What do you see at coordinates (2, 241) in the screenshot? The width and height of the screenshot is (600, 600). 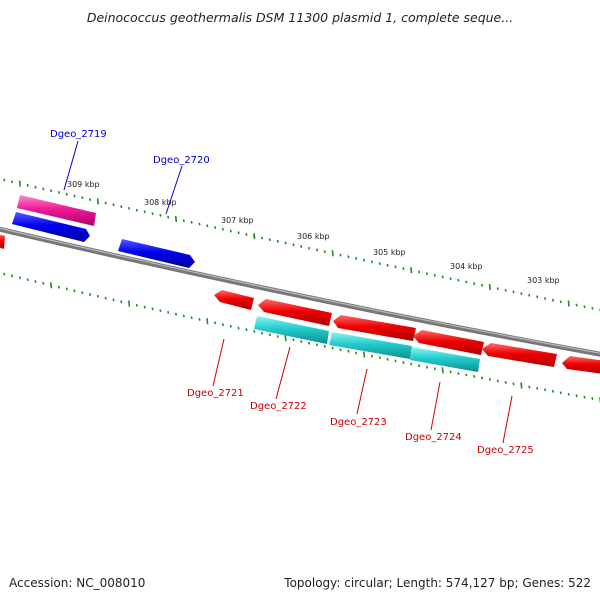 I see `gene-feature-red-partial` at bounding box center [2, 241].